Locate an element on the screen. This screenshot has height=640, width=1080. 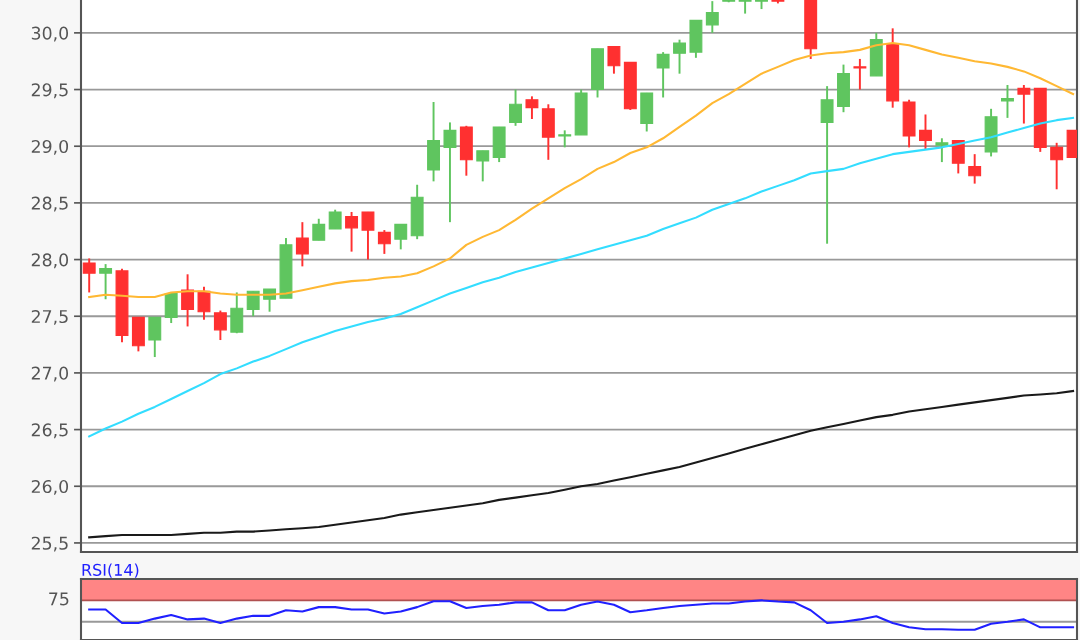
y-tick-label: 25,5 is located at coordinates (49, 544).